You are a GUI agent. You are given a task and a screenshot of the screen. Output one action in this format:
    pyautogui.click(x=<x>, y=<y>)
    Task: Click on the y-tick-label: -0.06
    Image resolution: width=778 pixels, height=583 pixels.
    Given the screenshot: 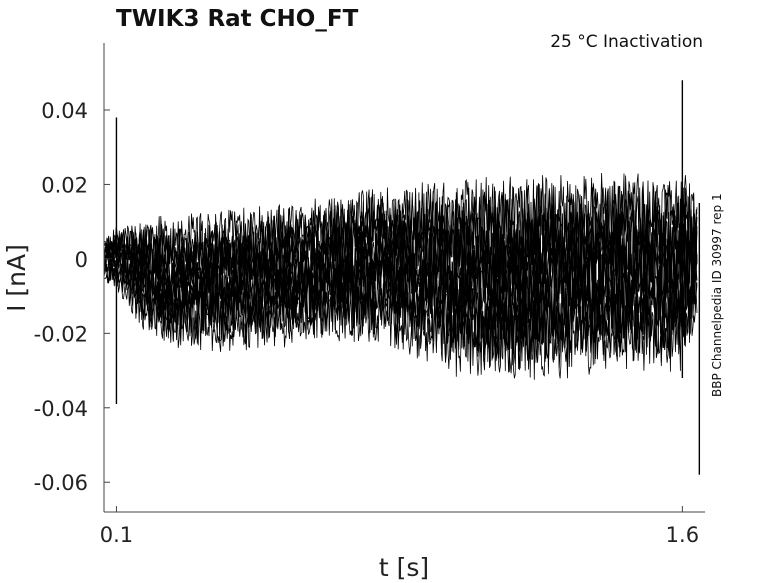 What is the action you would take?
    pyautogui.click(x=61, y=483)
    